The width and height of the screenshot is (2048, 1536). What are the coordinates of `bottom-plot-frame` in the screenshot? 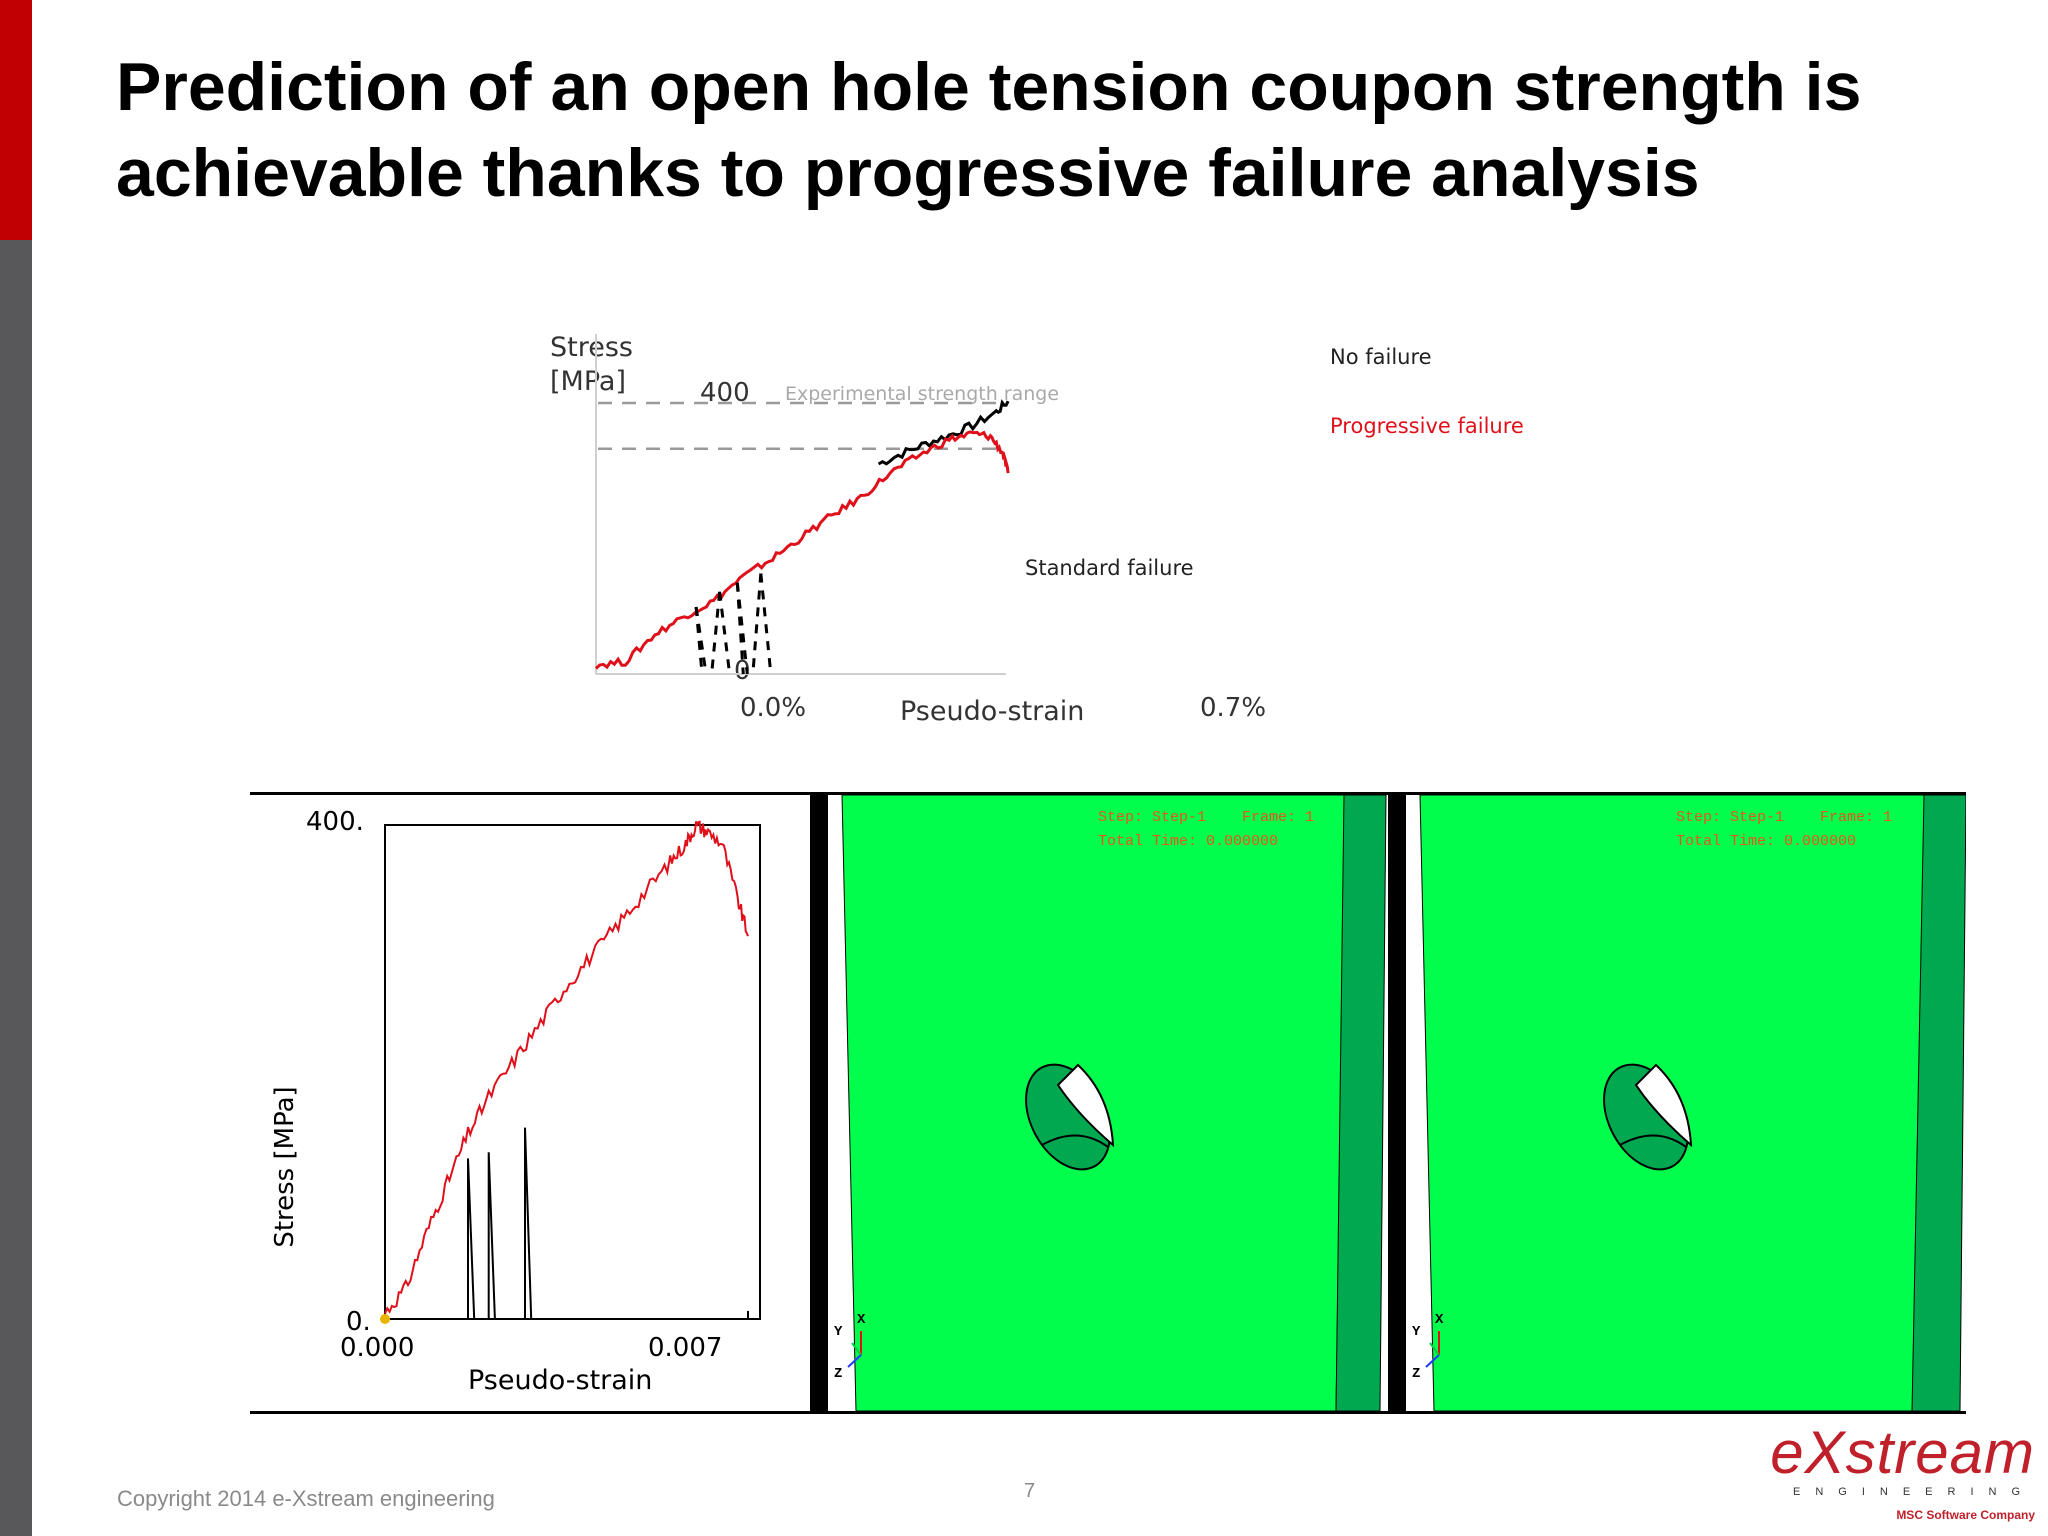 It's located at (572, 1072).